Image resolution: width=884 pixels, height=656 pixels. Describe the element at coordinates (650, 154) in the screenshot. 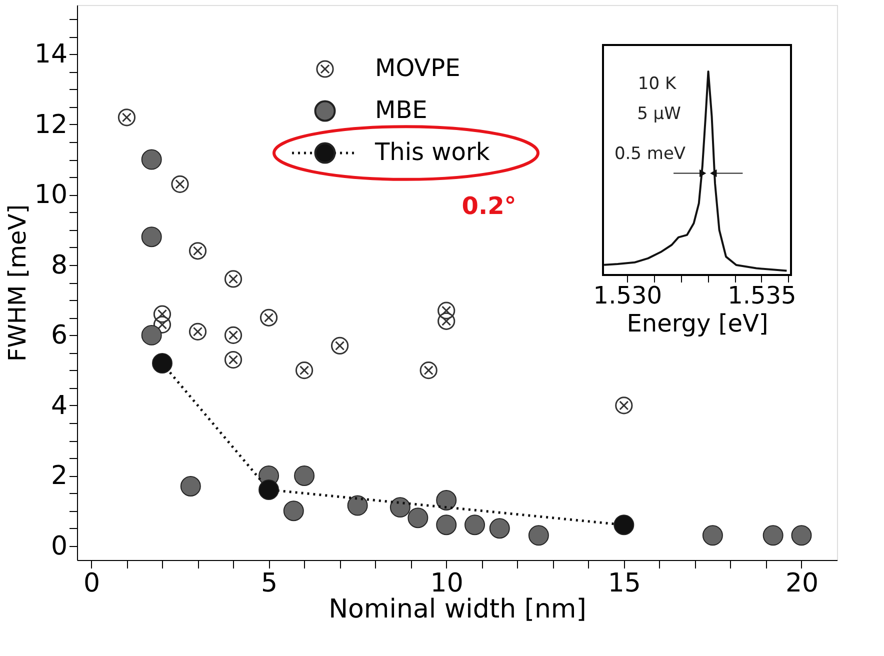

I see `annotation: 0.5 meV` at that location.